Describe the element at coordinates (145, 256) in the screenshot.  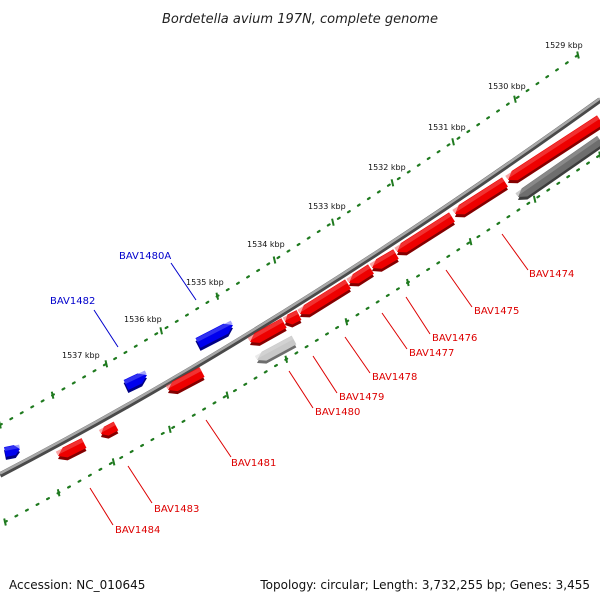
I see `gene-label-bav1480a: BAV1480A` at that location.